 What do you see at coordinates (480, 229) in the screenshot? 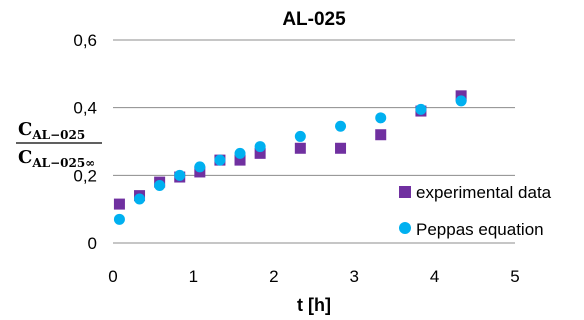
I see `legend-label-peppas-equation: Peppas equation` at bounding box center [480, 229].